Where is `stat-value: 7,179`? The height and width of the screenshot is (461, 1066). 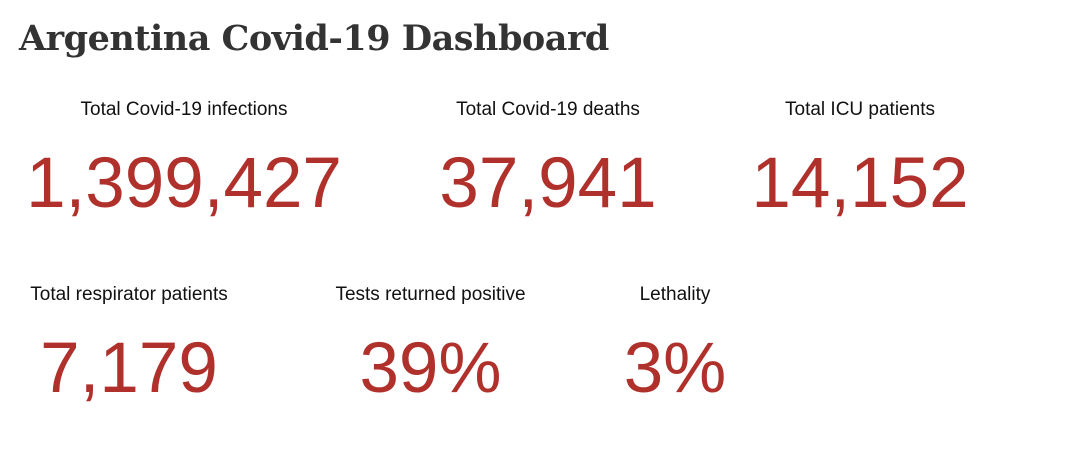 stat-value: 7,179 is located at coordinates (129, 368).